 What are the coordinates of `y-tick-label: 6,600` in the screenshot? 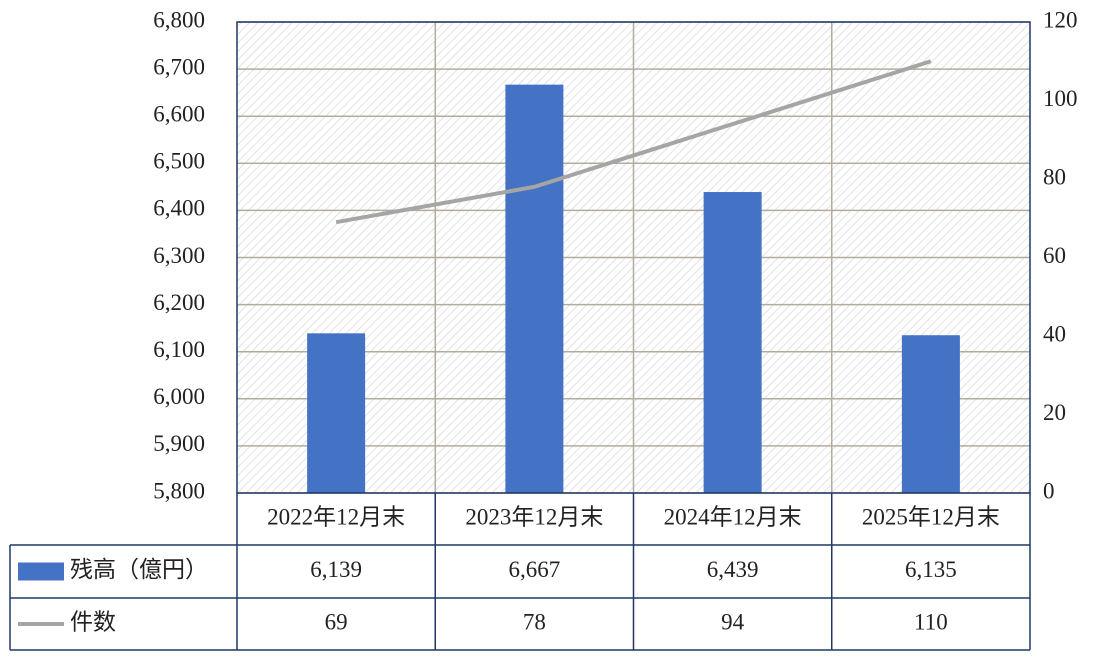 It's located at (179, 113).